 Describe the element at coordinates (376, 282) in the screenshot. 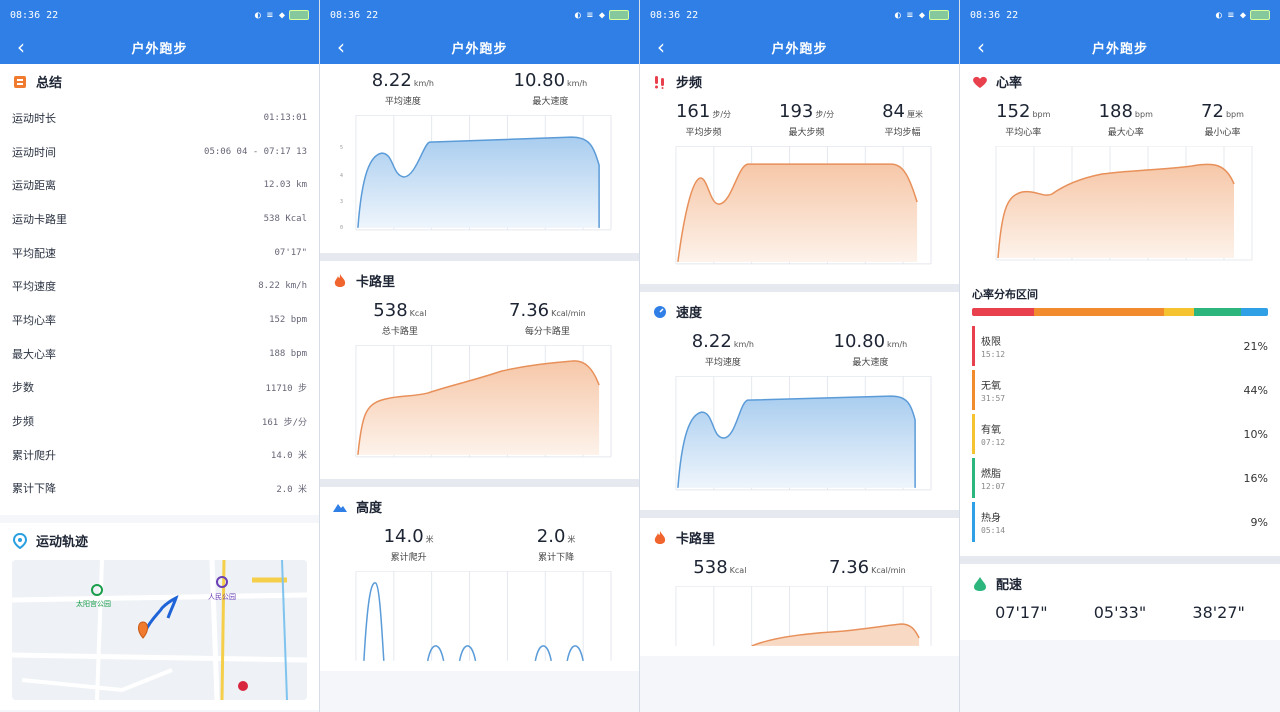

I see `calories-title: 卡路里` at that location.